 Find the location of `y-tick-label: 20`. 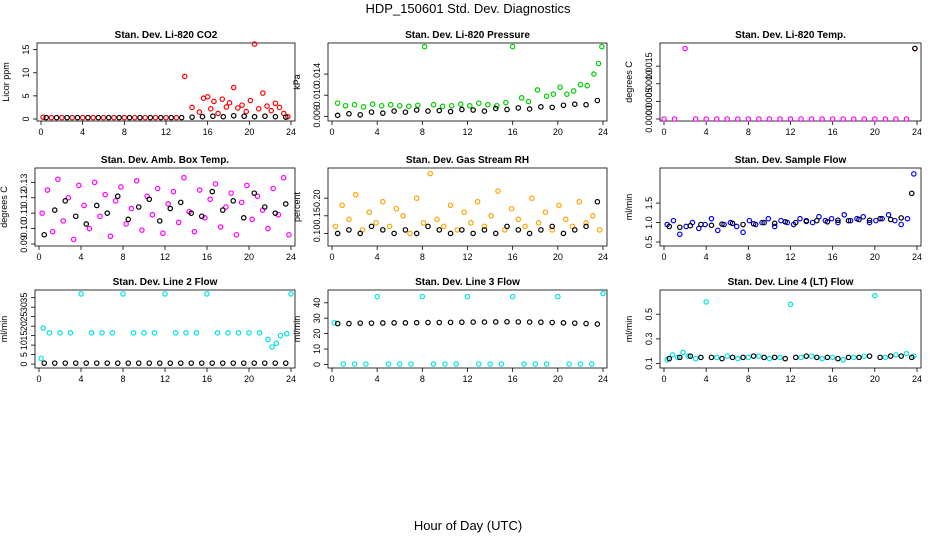

y-tick-label: 20 is located at coordinates (317, 334).